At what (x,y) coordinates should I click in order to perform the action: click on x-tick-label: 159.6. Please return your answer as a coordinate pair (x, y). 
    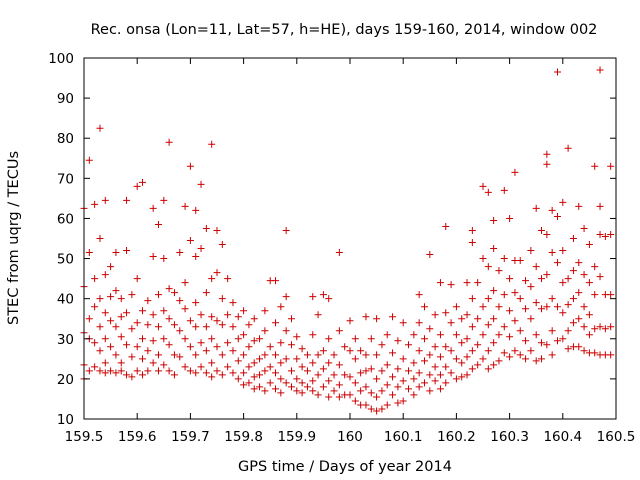
    Looking at the image, I should click on (137, 437).